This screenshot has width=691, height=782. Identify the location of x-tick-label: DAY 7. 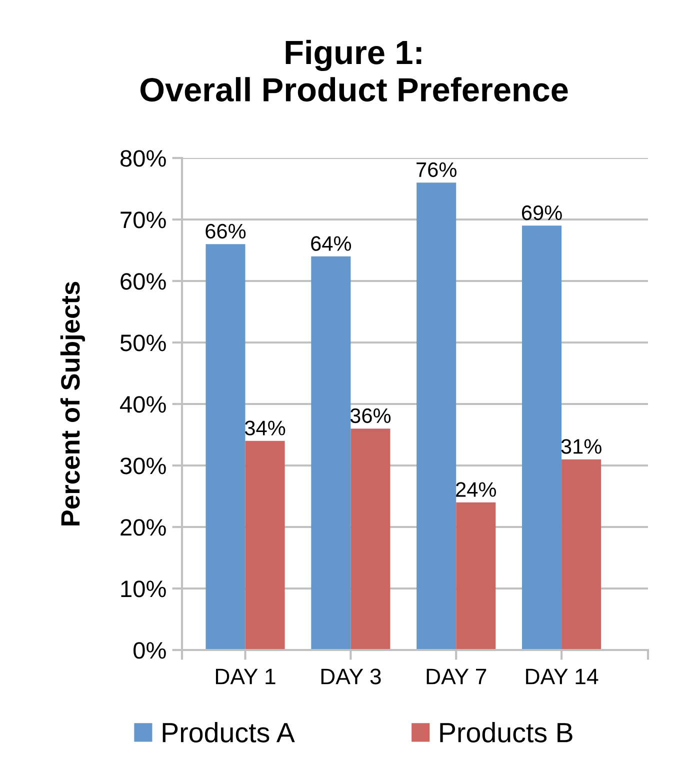
(456, 676).